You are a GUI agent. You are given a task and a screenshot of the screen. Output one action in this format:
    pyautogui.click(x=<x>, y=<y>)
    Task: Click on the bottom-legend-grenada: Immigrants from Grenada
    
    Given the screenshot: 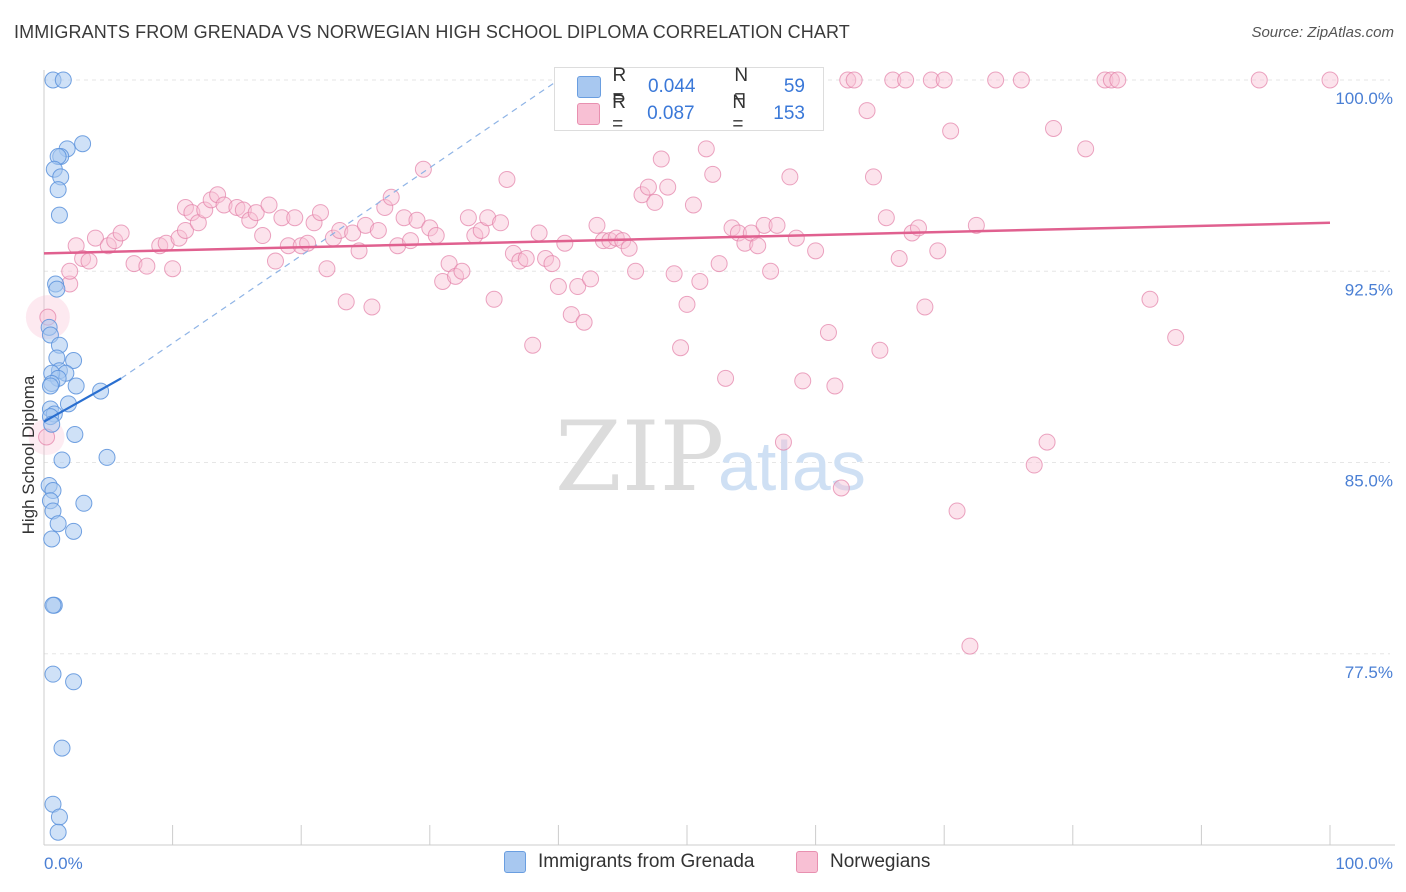 What is the action you would take?
    pyautogui.click(x=629, y=862)
    